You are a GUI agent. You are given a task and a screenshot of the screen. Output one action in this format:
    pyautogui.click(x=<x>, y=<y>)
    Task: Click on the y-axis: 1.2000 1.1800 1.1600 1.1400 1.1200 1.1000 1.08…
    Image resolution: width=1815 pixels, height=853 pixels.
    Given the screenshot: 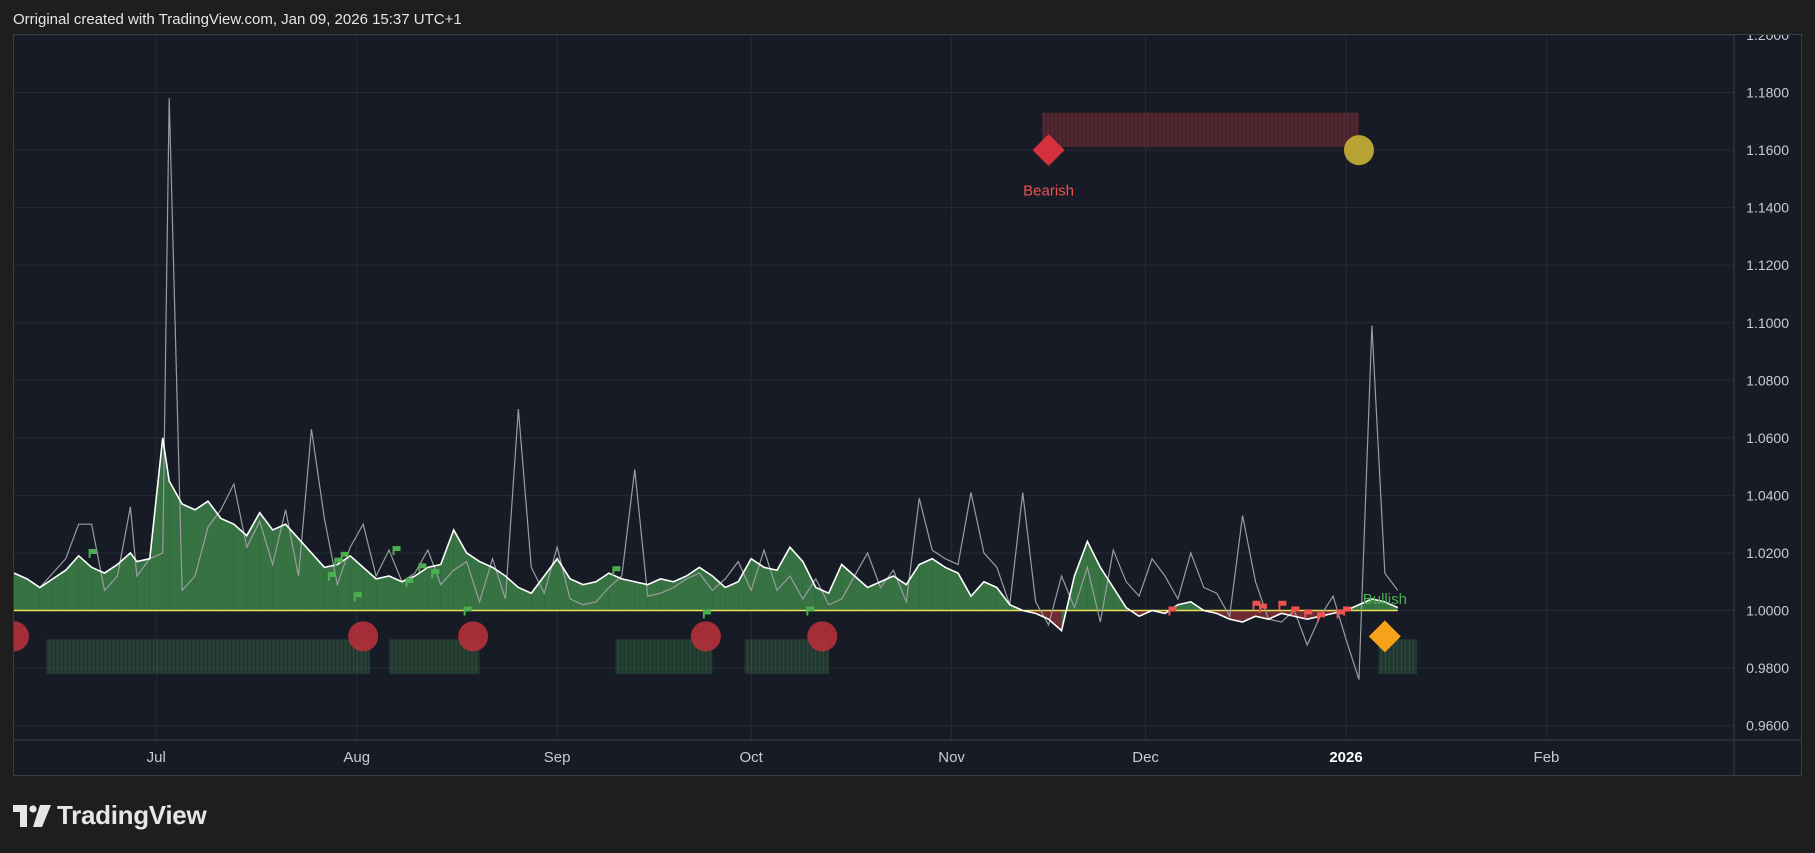 What is the action you would take?
    pyautogui.click(x=1761, y=405)
    